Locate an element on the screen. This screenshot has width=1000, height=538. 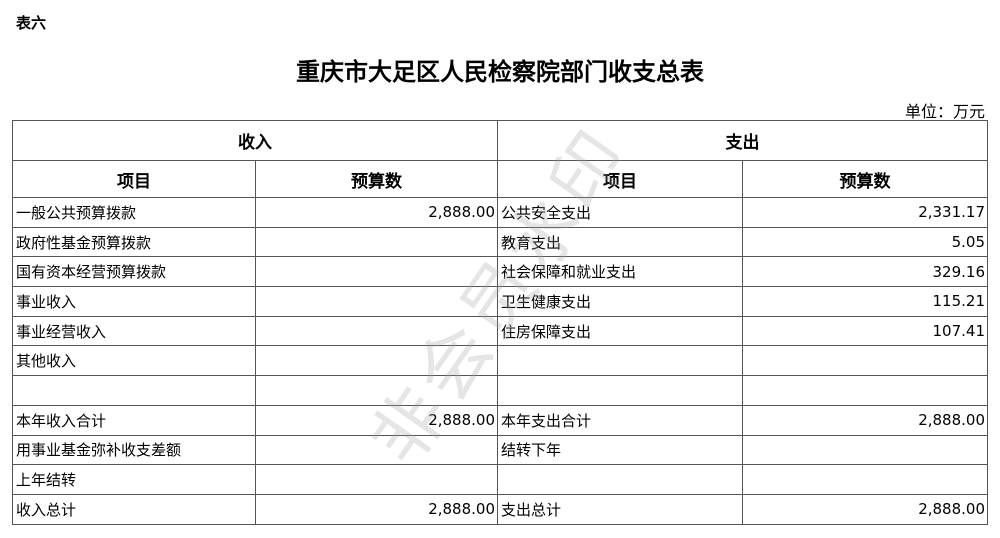
expense-item-header: 项目 is located at coordinates (620, 179).